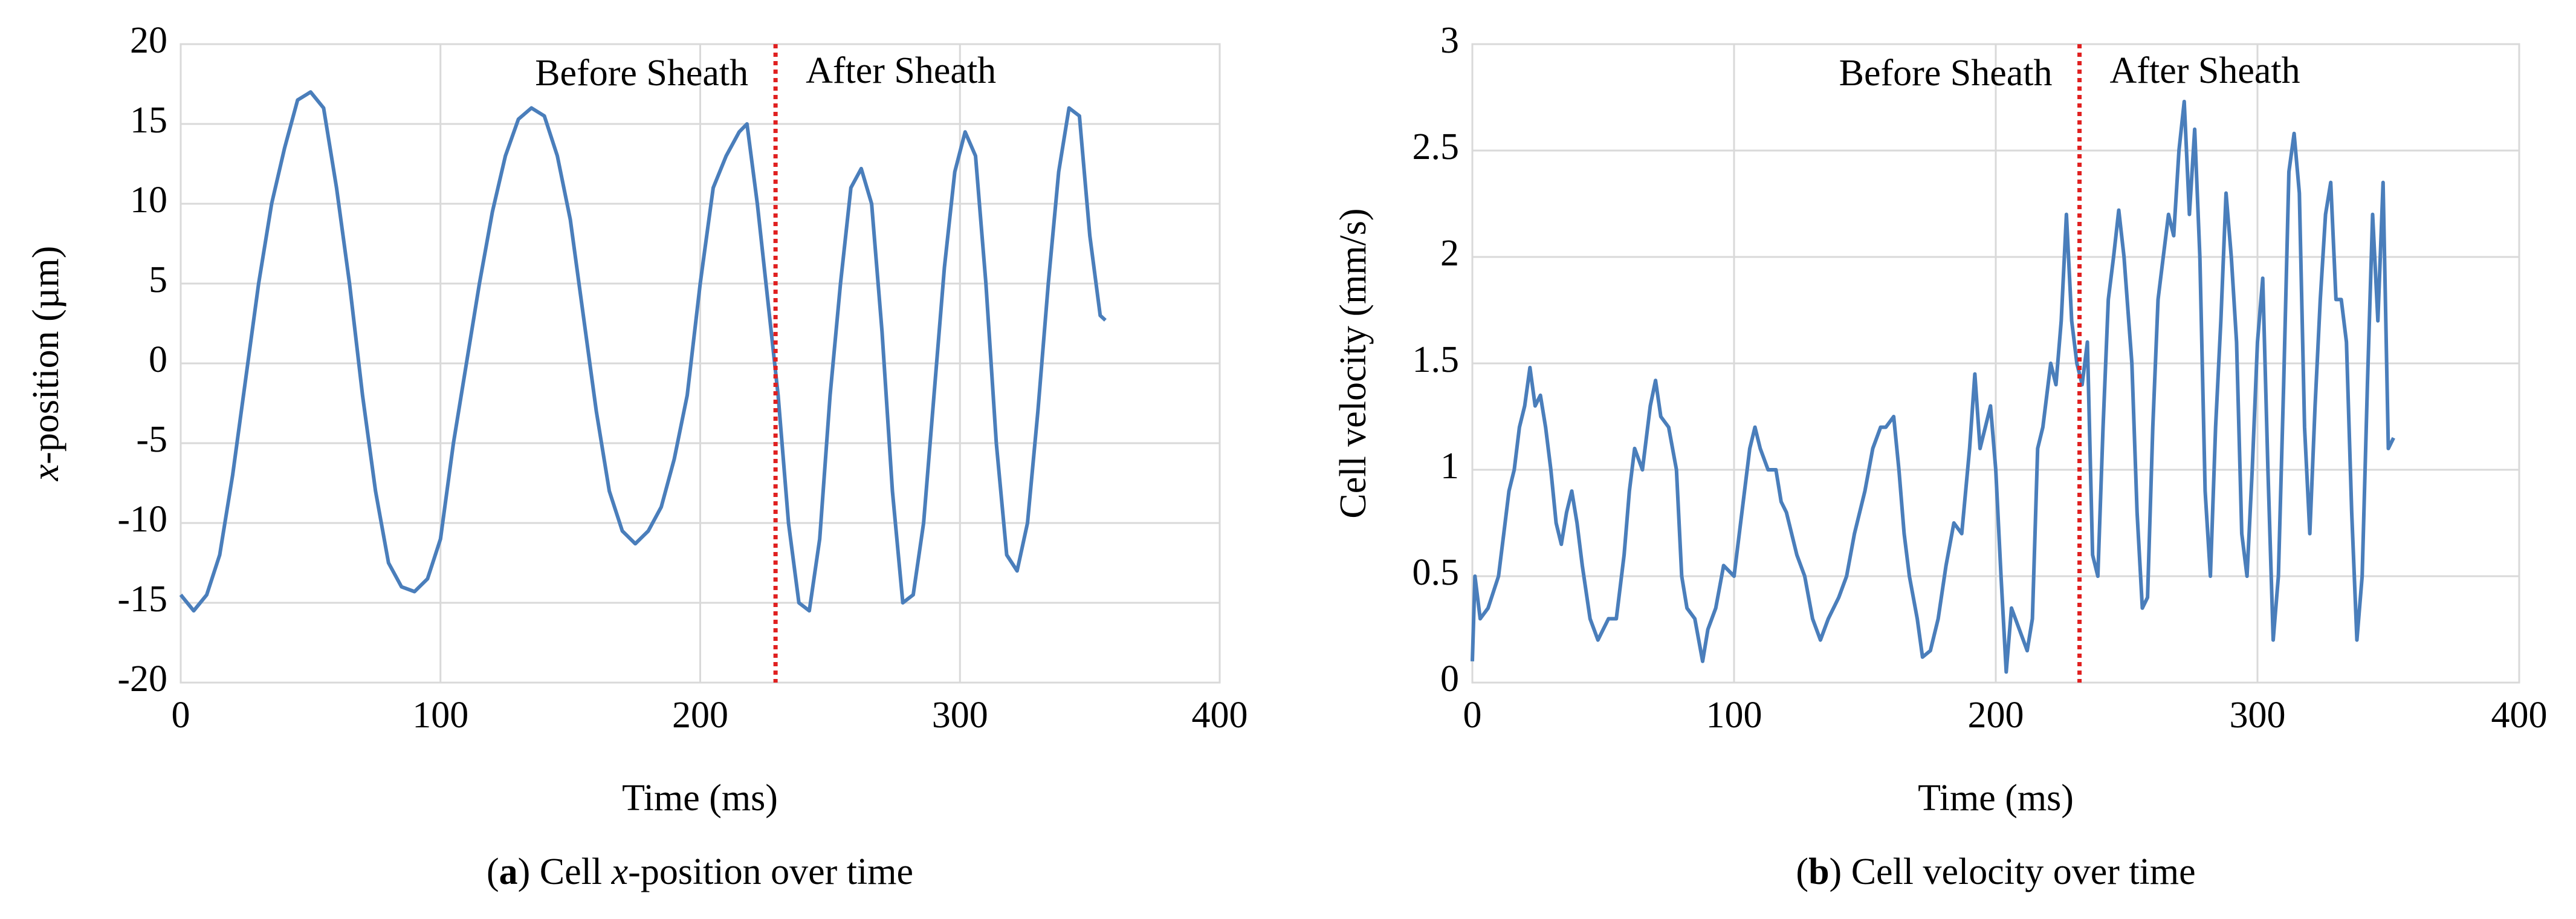 The image size is (2576, 919). I want to click on y-tick-label: 1, so click(1449, 467).